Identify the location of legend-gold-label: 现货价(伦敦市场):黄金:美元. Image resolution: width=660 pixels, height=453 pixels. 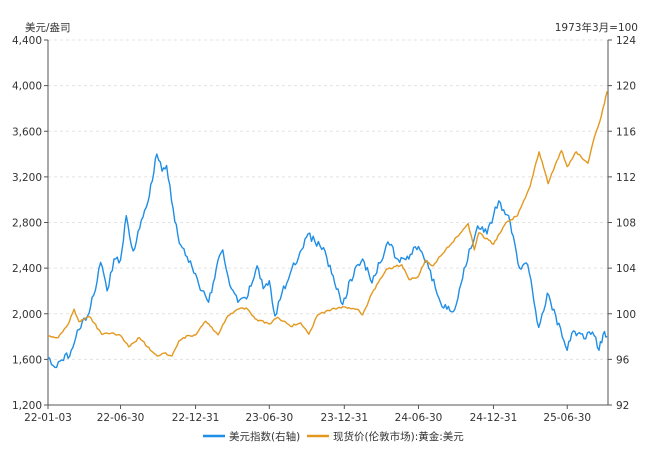
(398, 436).